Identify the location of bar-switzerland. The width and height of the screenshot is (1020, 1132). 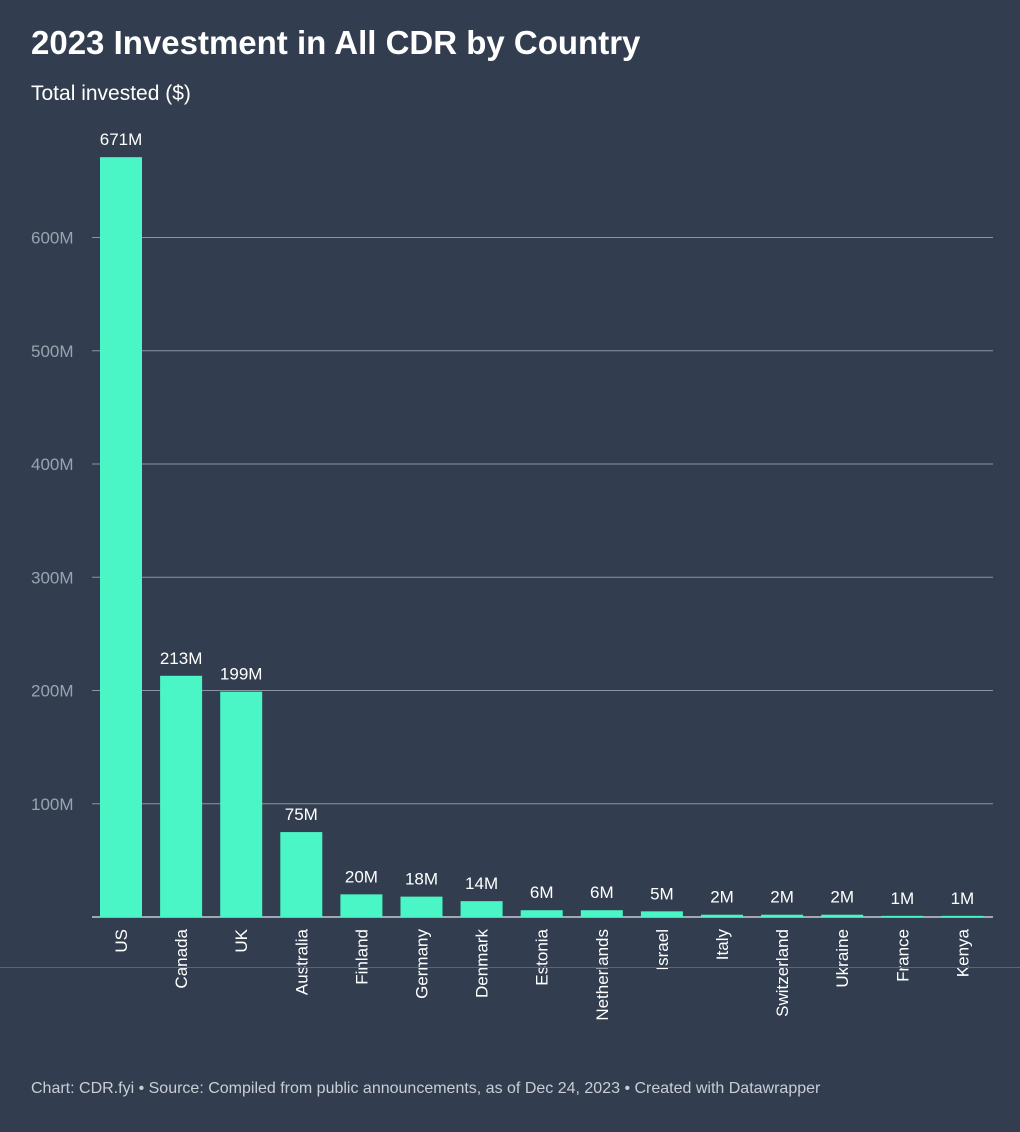
(782, 915).